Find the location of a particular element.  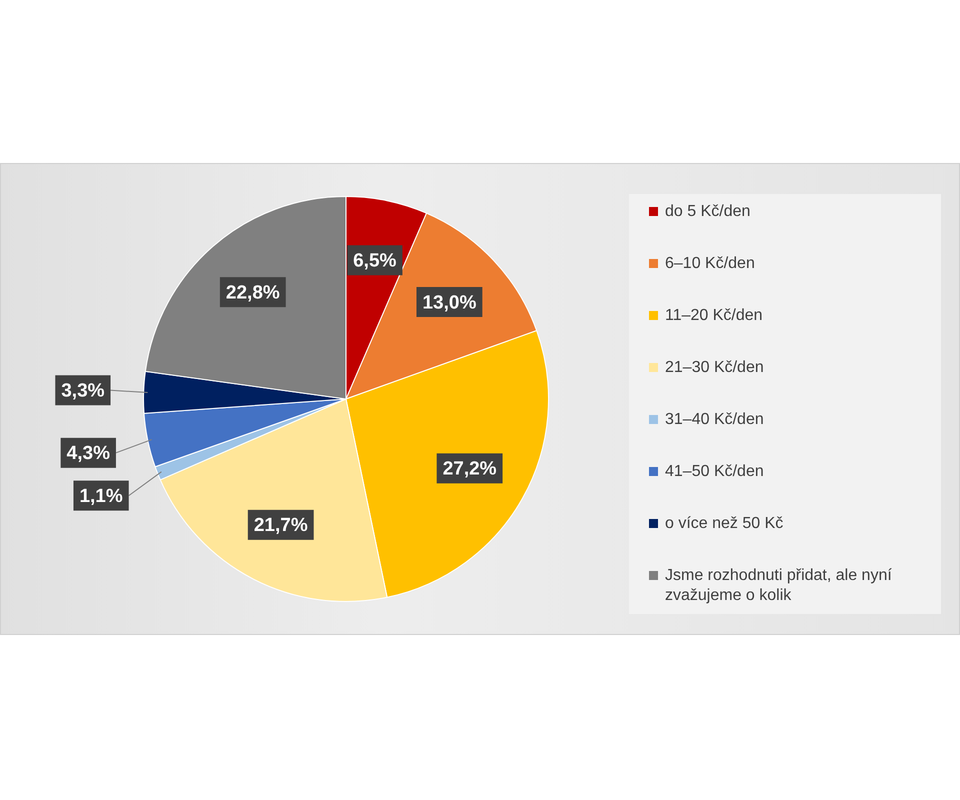

legend-label: 31–40 Kč/den is located at coordinates (714, 420).